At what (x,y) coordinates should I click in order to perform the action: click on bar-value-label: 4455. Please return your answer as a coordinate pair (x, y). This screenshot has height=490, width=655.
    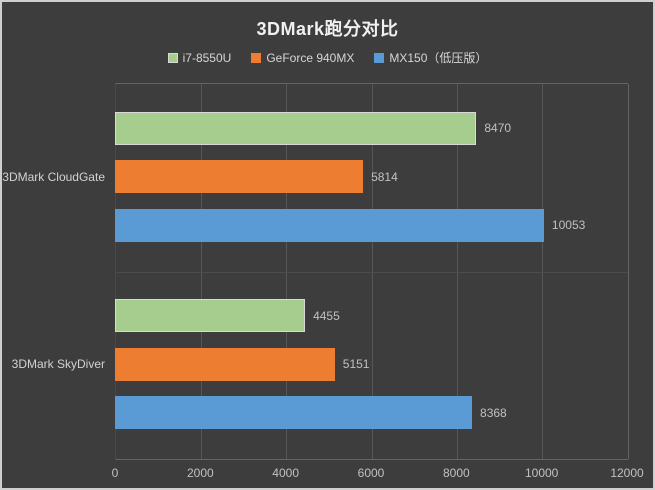
    Looking at the image, I should click on (326, 315).